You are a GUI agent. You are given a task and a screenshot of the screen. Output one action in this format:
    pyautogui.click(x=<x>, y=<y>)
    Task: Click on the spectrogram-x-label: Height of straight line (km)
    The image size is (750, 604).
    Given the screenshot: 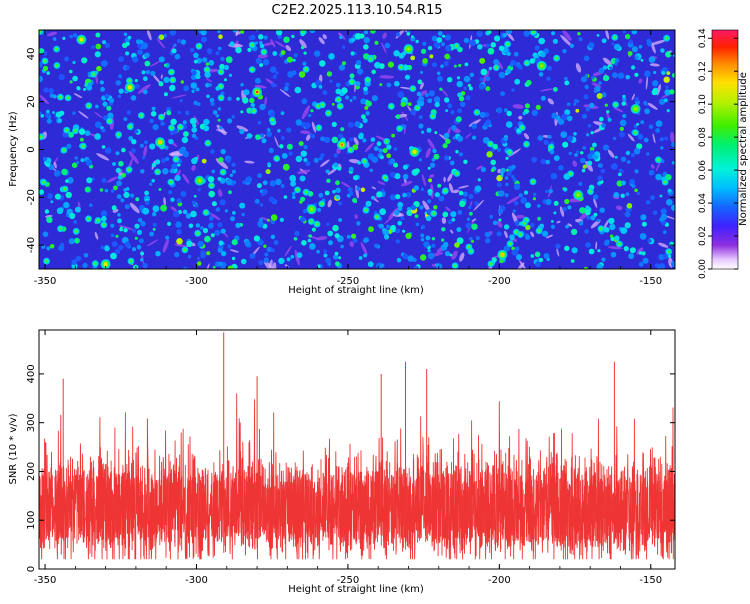 What is the action you would take?
    pyautogui.click(x=356, y=290)
    